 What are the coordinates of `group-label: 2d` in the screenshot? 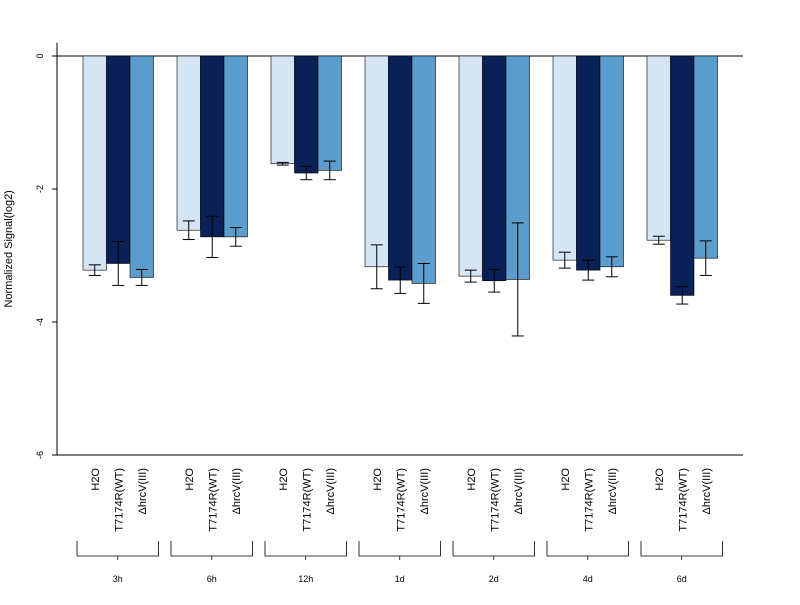 It's located at (494, 579).